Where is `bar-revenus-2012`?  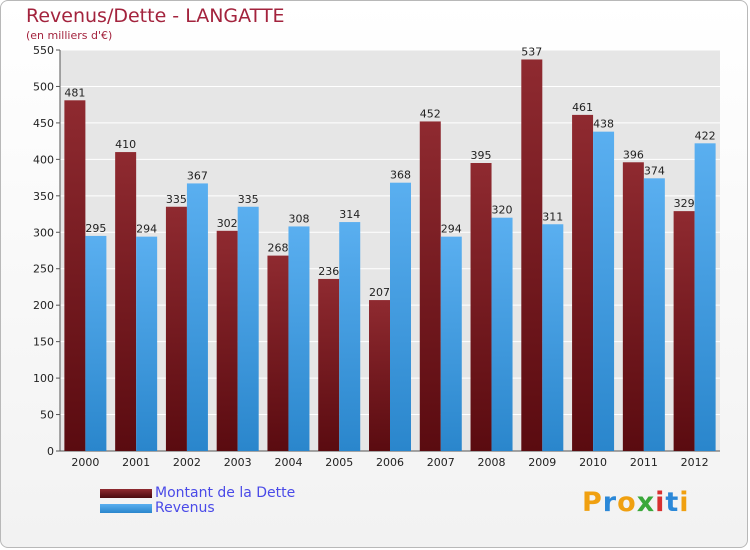
bar-revenus-2012 is located at coordinates (705, 297).